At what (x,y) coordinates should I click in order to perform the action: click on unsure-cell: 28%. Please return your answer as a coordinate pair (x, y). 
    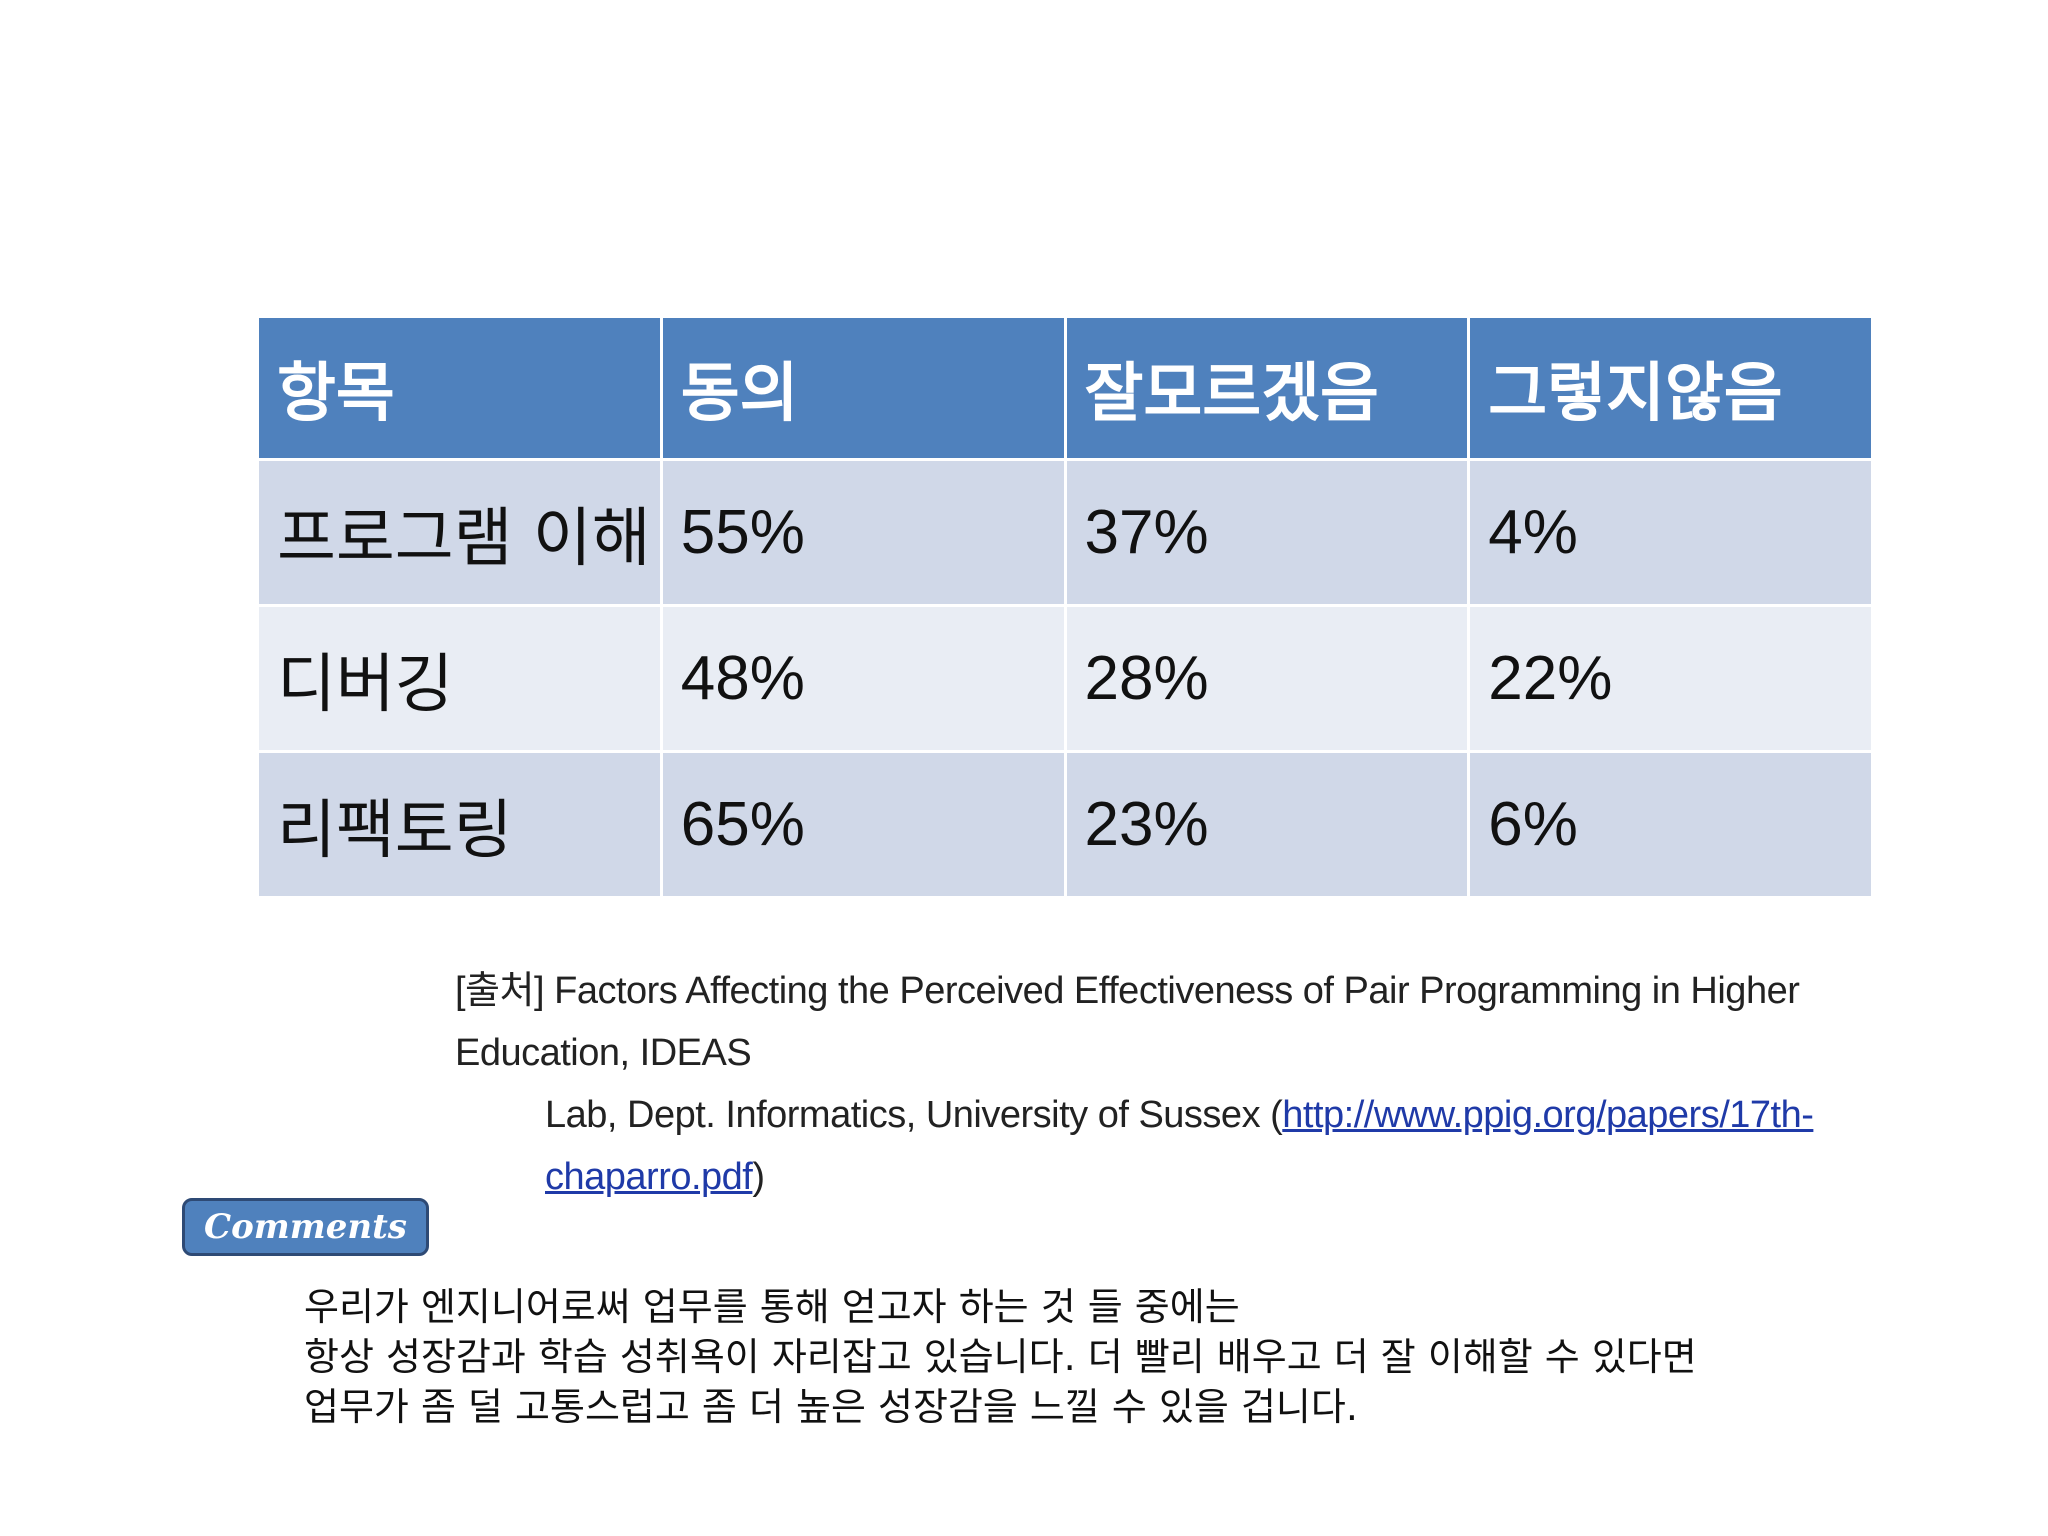
    Looking at the image, I should click on (1267, 678).